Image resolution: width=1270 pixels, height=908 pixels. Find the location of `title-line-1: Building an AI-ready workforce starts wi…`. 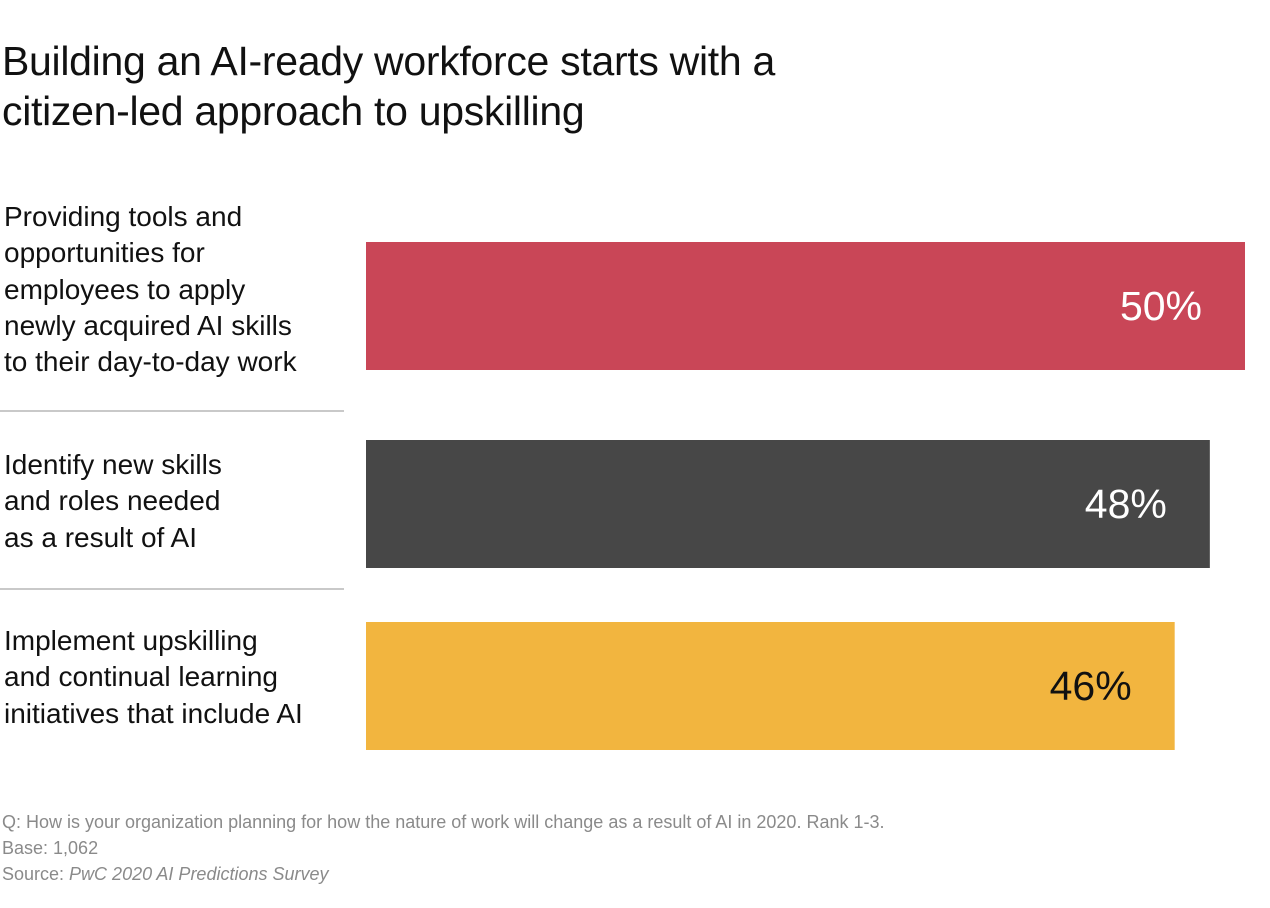

title-line-1: Building an AI-ready workforce starts wi… is located at coordinates (388, 61).